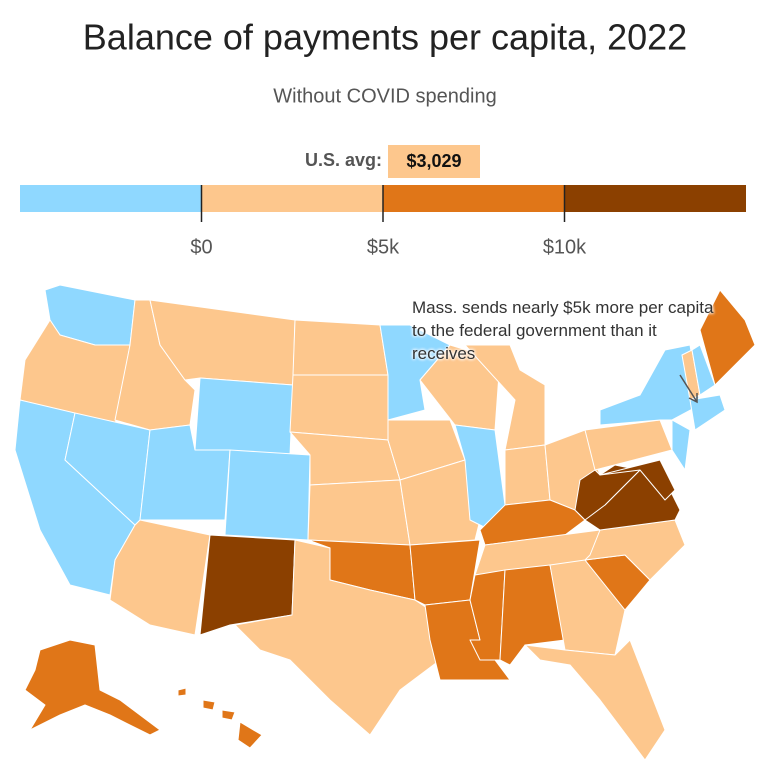 The height and width of the screenshot is (762, 770). I want to click on average-value: $3,029, so click(433, 161).